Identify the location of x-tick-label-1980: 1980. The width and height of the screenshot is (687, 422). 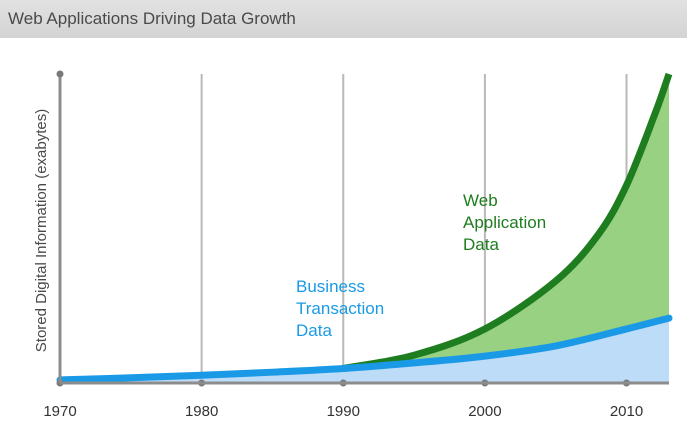
(201, 411).